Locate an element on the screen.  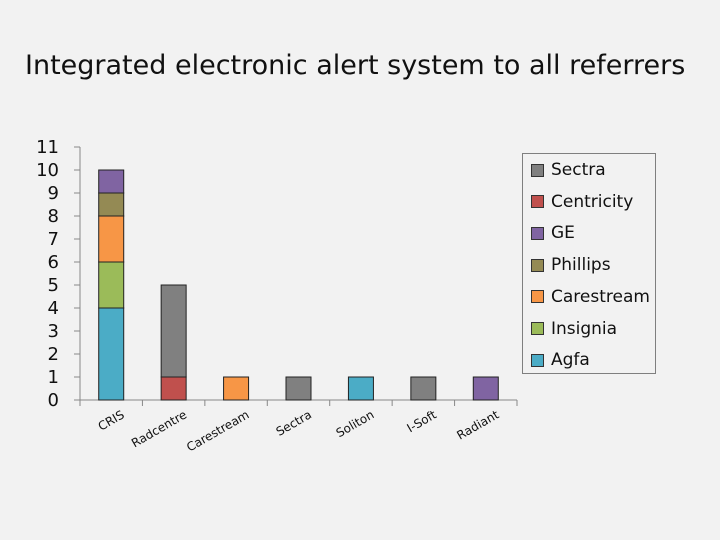
x-tick-label: CRIS is located at coordinates (111, 420).